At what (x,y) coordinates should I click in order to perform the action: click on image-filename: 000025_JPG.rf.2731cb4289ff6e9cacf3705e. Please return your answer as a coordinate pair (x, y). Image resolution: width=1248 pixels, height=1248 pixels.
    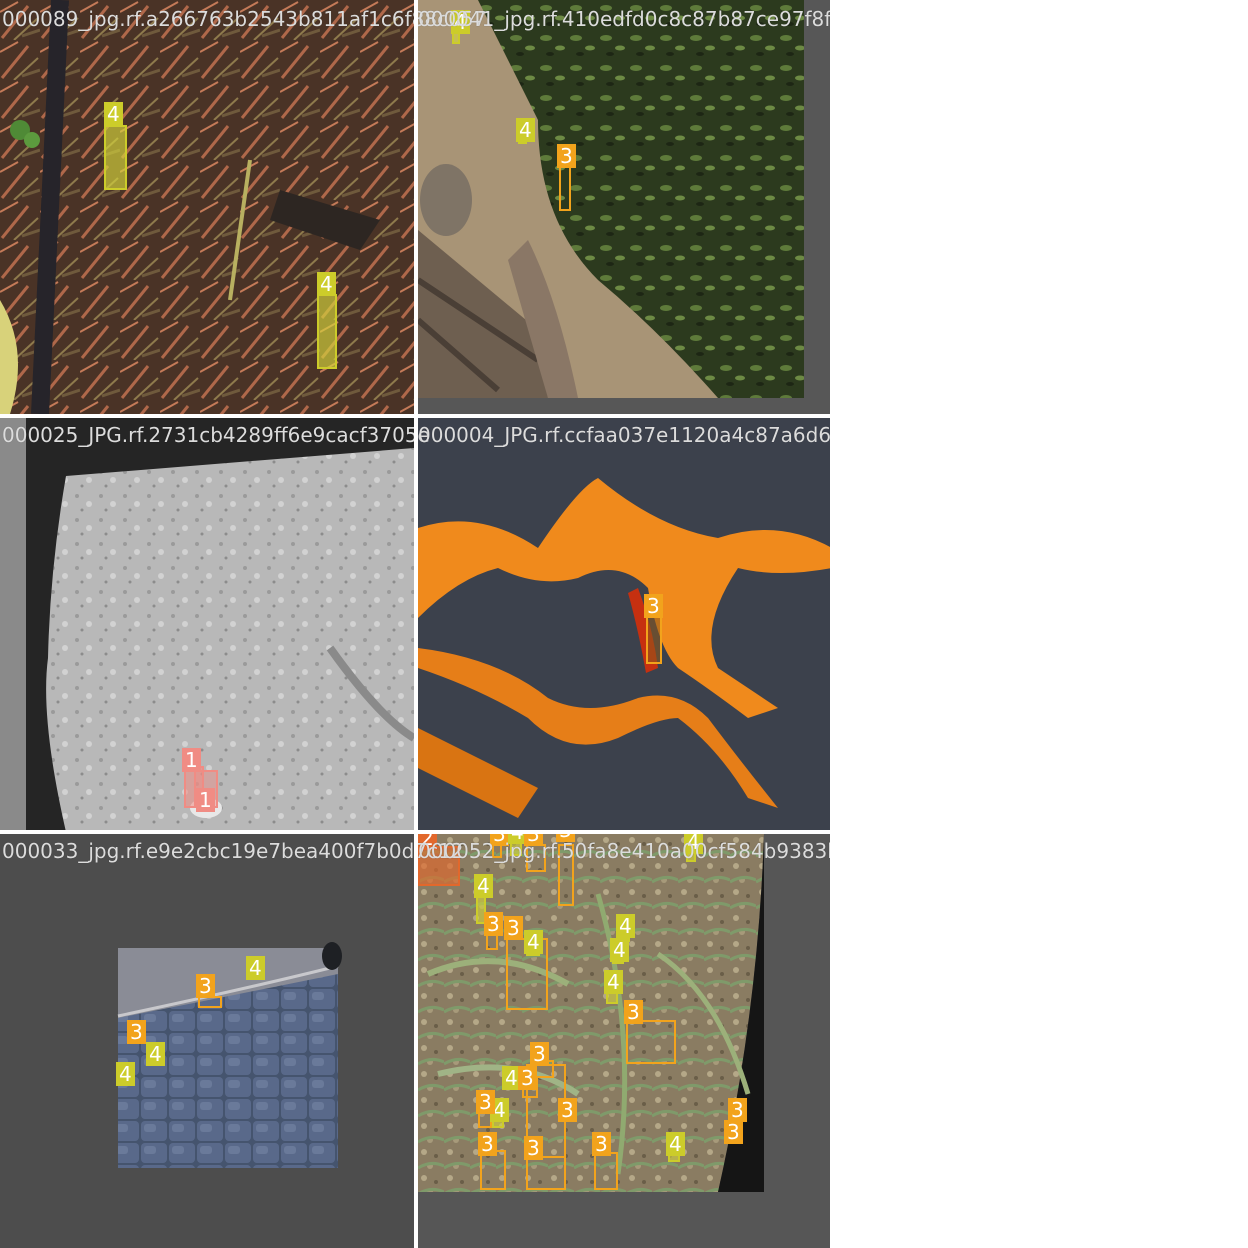
    Looking at the image, I should click on (216, 435).